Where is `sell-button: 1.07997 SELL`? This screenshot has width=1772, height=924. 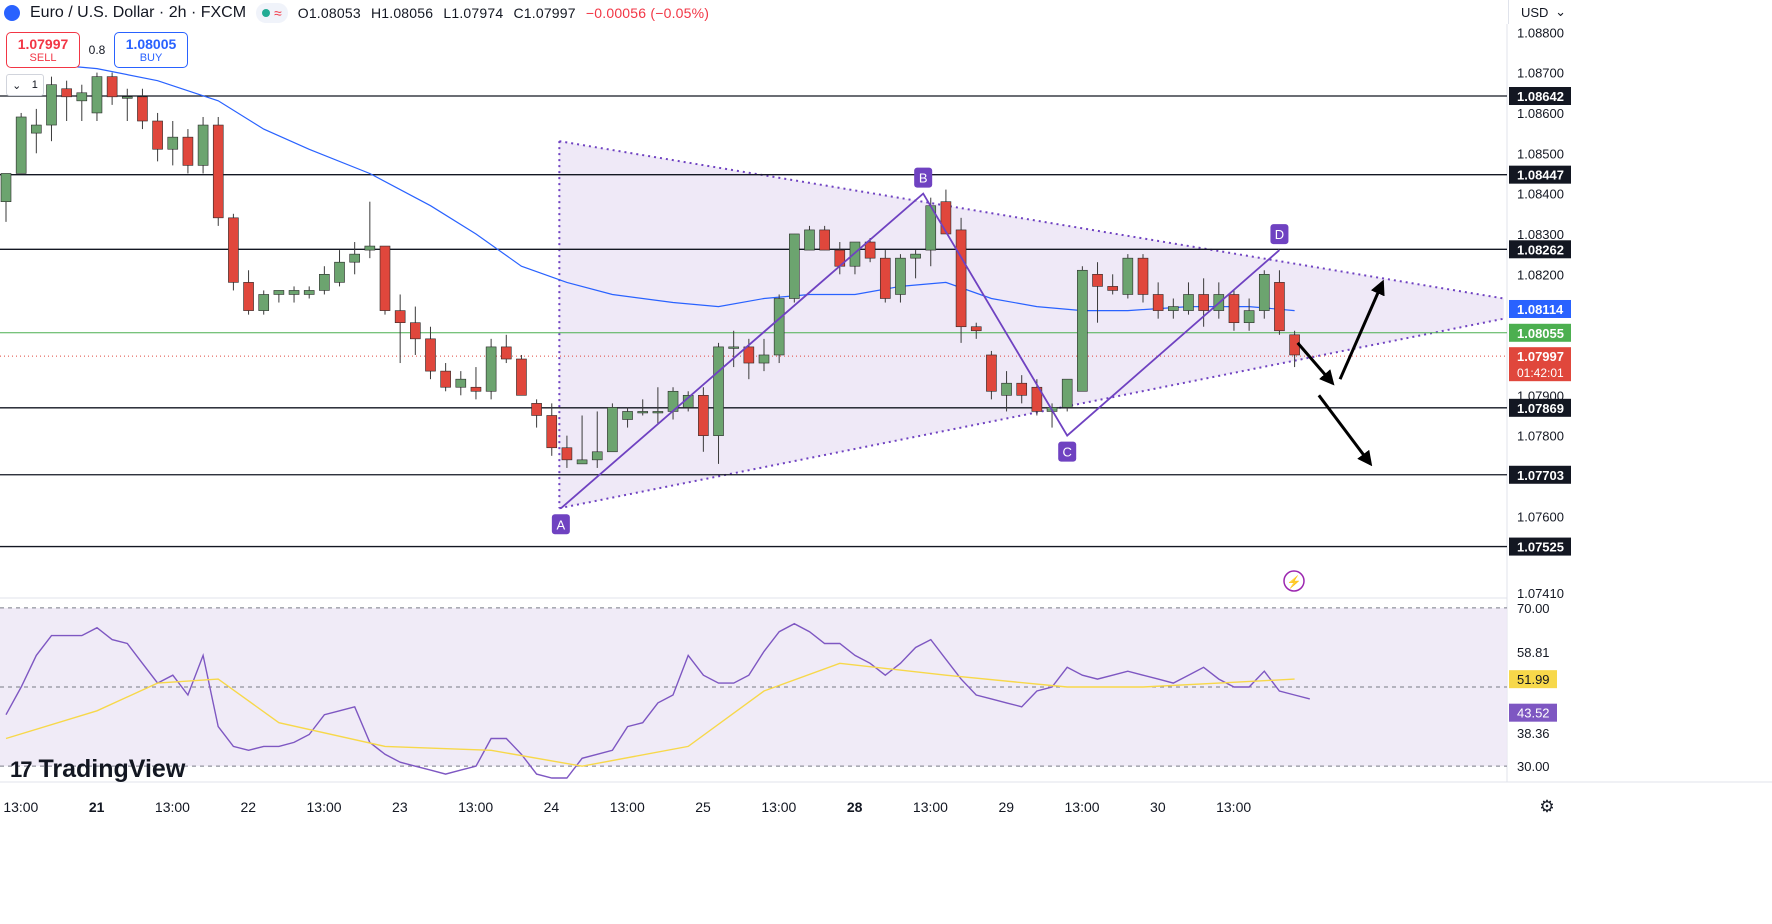
sell-button: 1.07997 SELL is located at coordinates (43, 50).